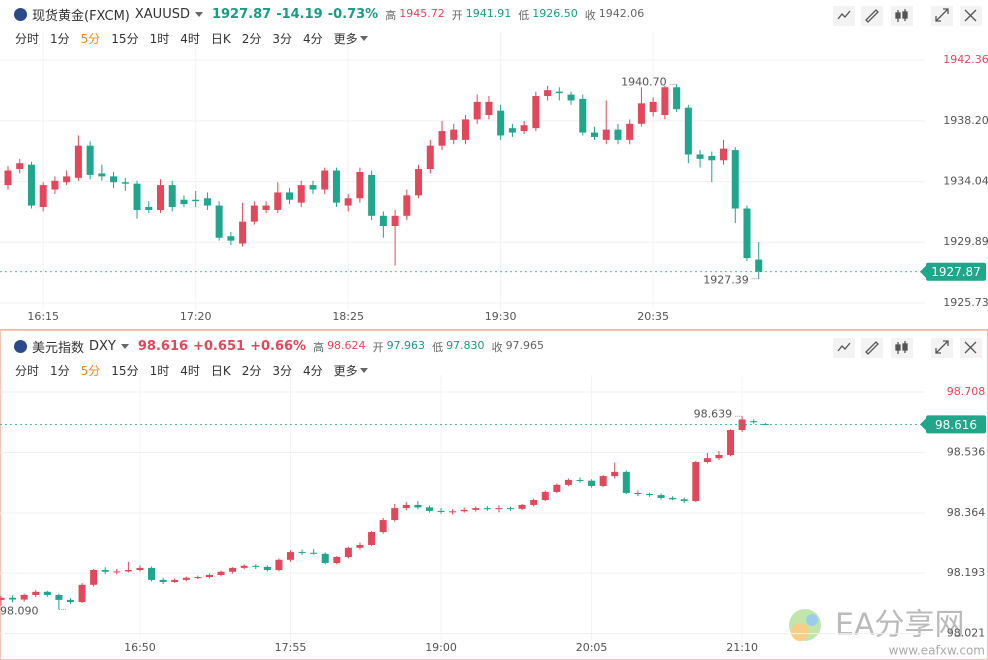 The image size is (988, 660). What do you see at coordinates (518, 347) in the screenshot?
I see `quote-stat: 收 97.965` at bounding box center [518, 347].